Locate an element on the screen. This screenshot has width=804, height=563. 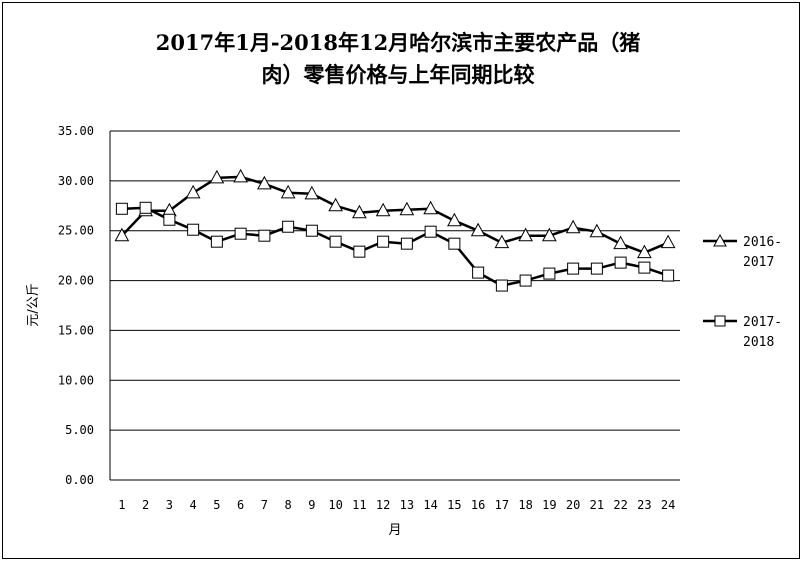
x-tick-label: 24 is located at coordinates (668, 505).